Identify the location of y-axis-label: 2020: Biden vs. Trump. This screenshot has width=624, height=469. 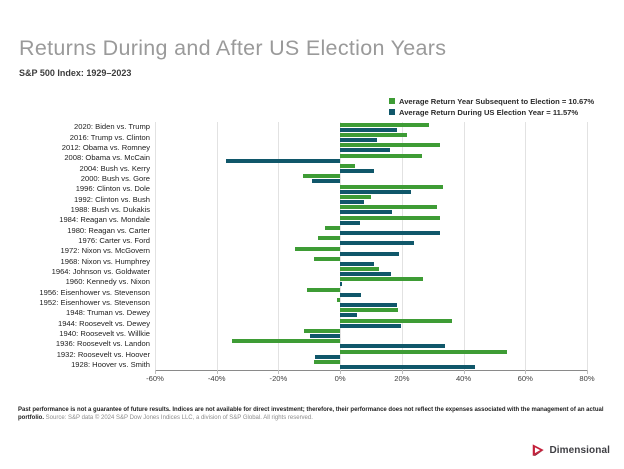
(112, 127).